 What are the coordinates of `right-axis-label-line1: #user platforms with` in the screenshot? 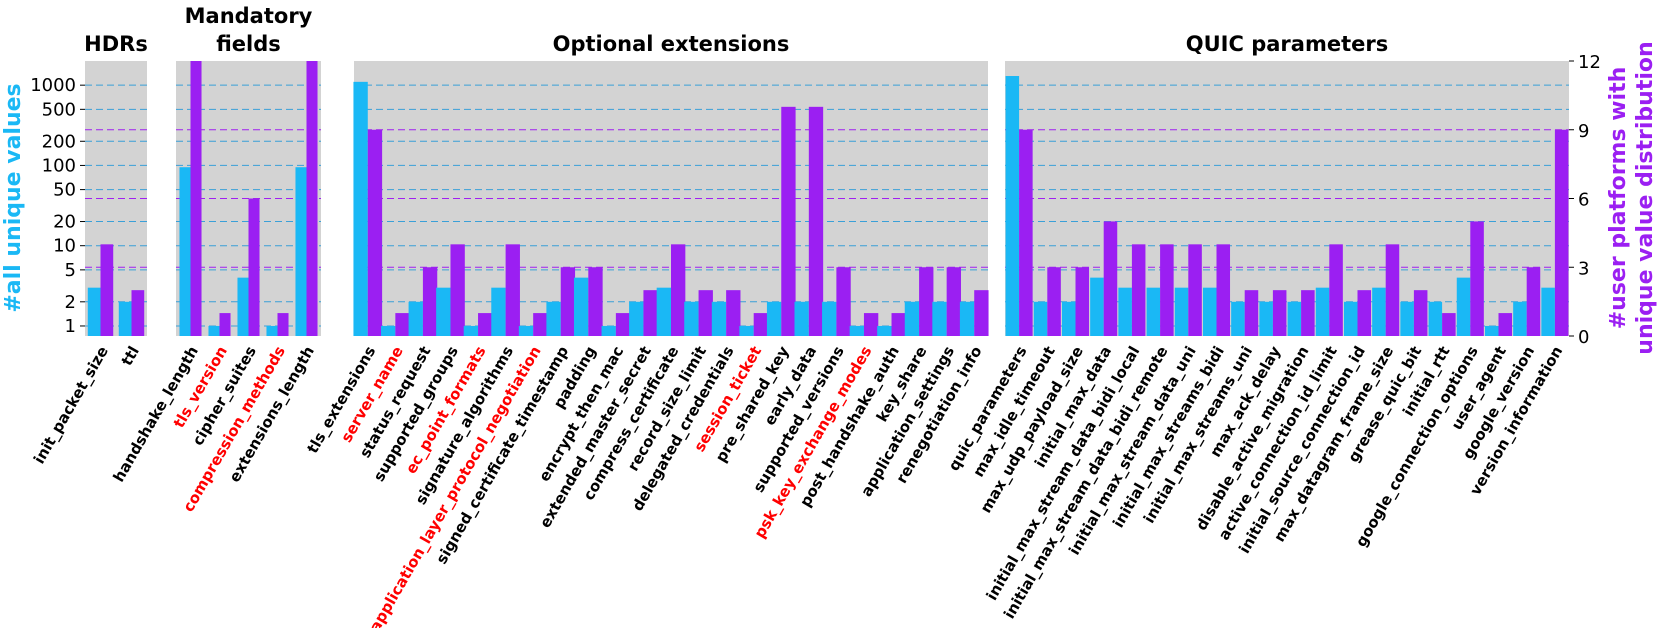 It's located at (1618, 198).